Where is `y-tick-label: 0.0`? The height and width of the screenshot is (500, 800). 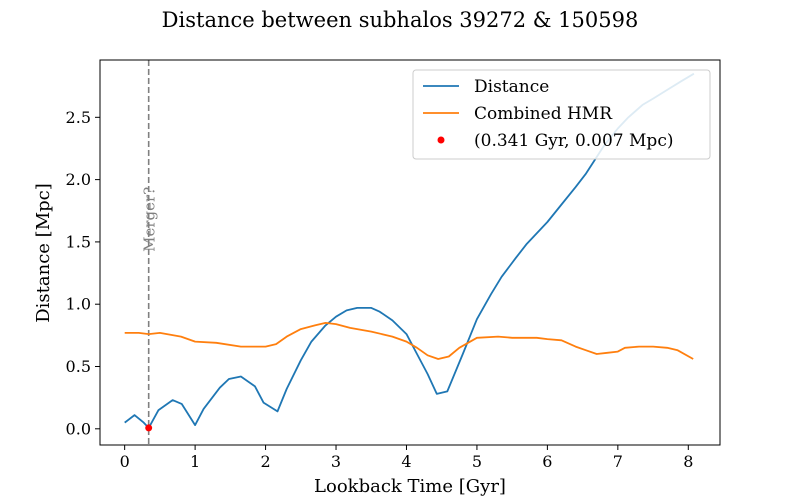 y-tick-label: 0.0 is located at coordinates (78, 428).